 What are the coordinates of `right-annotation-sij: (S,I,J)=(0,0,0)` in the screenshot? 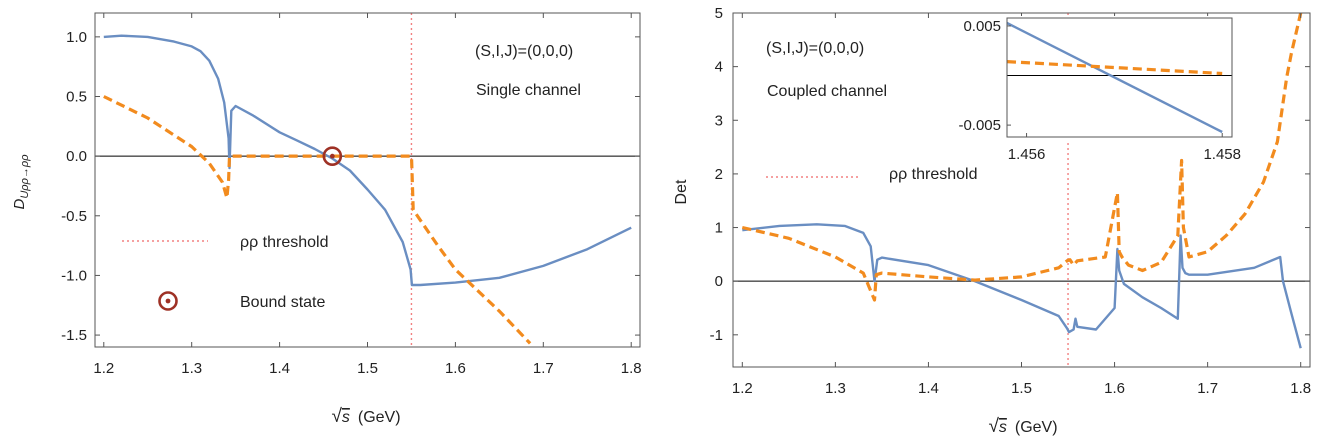 It's located at (815, 48).